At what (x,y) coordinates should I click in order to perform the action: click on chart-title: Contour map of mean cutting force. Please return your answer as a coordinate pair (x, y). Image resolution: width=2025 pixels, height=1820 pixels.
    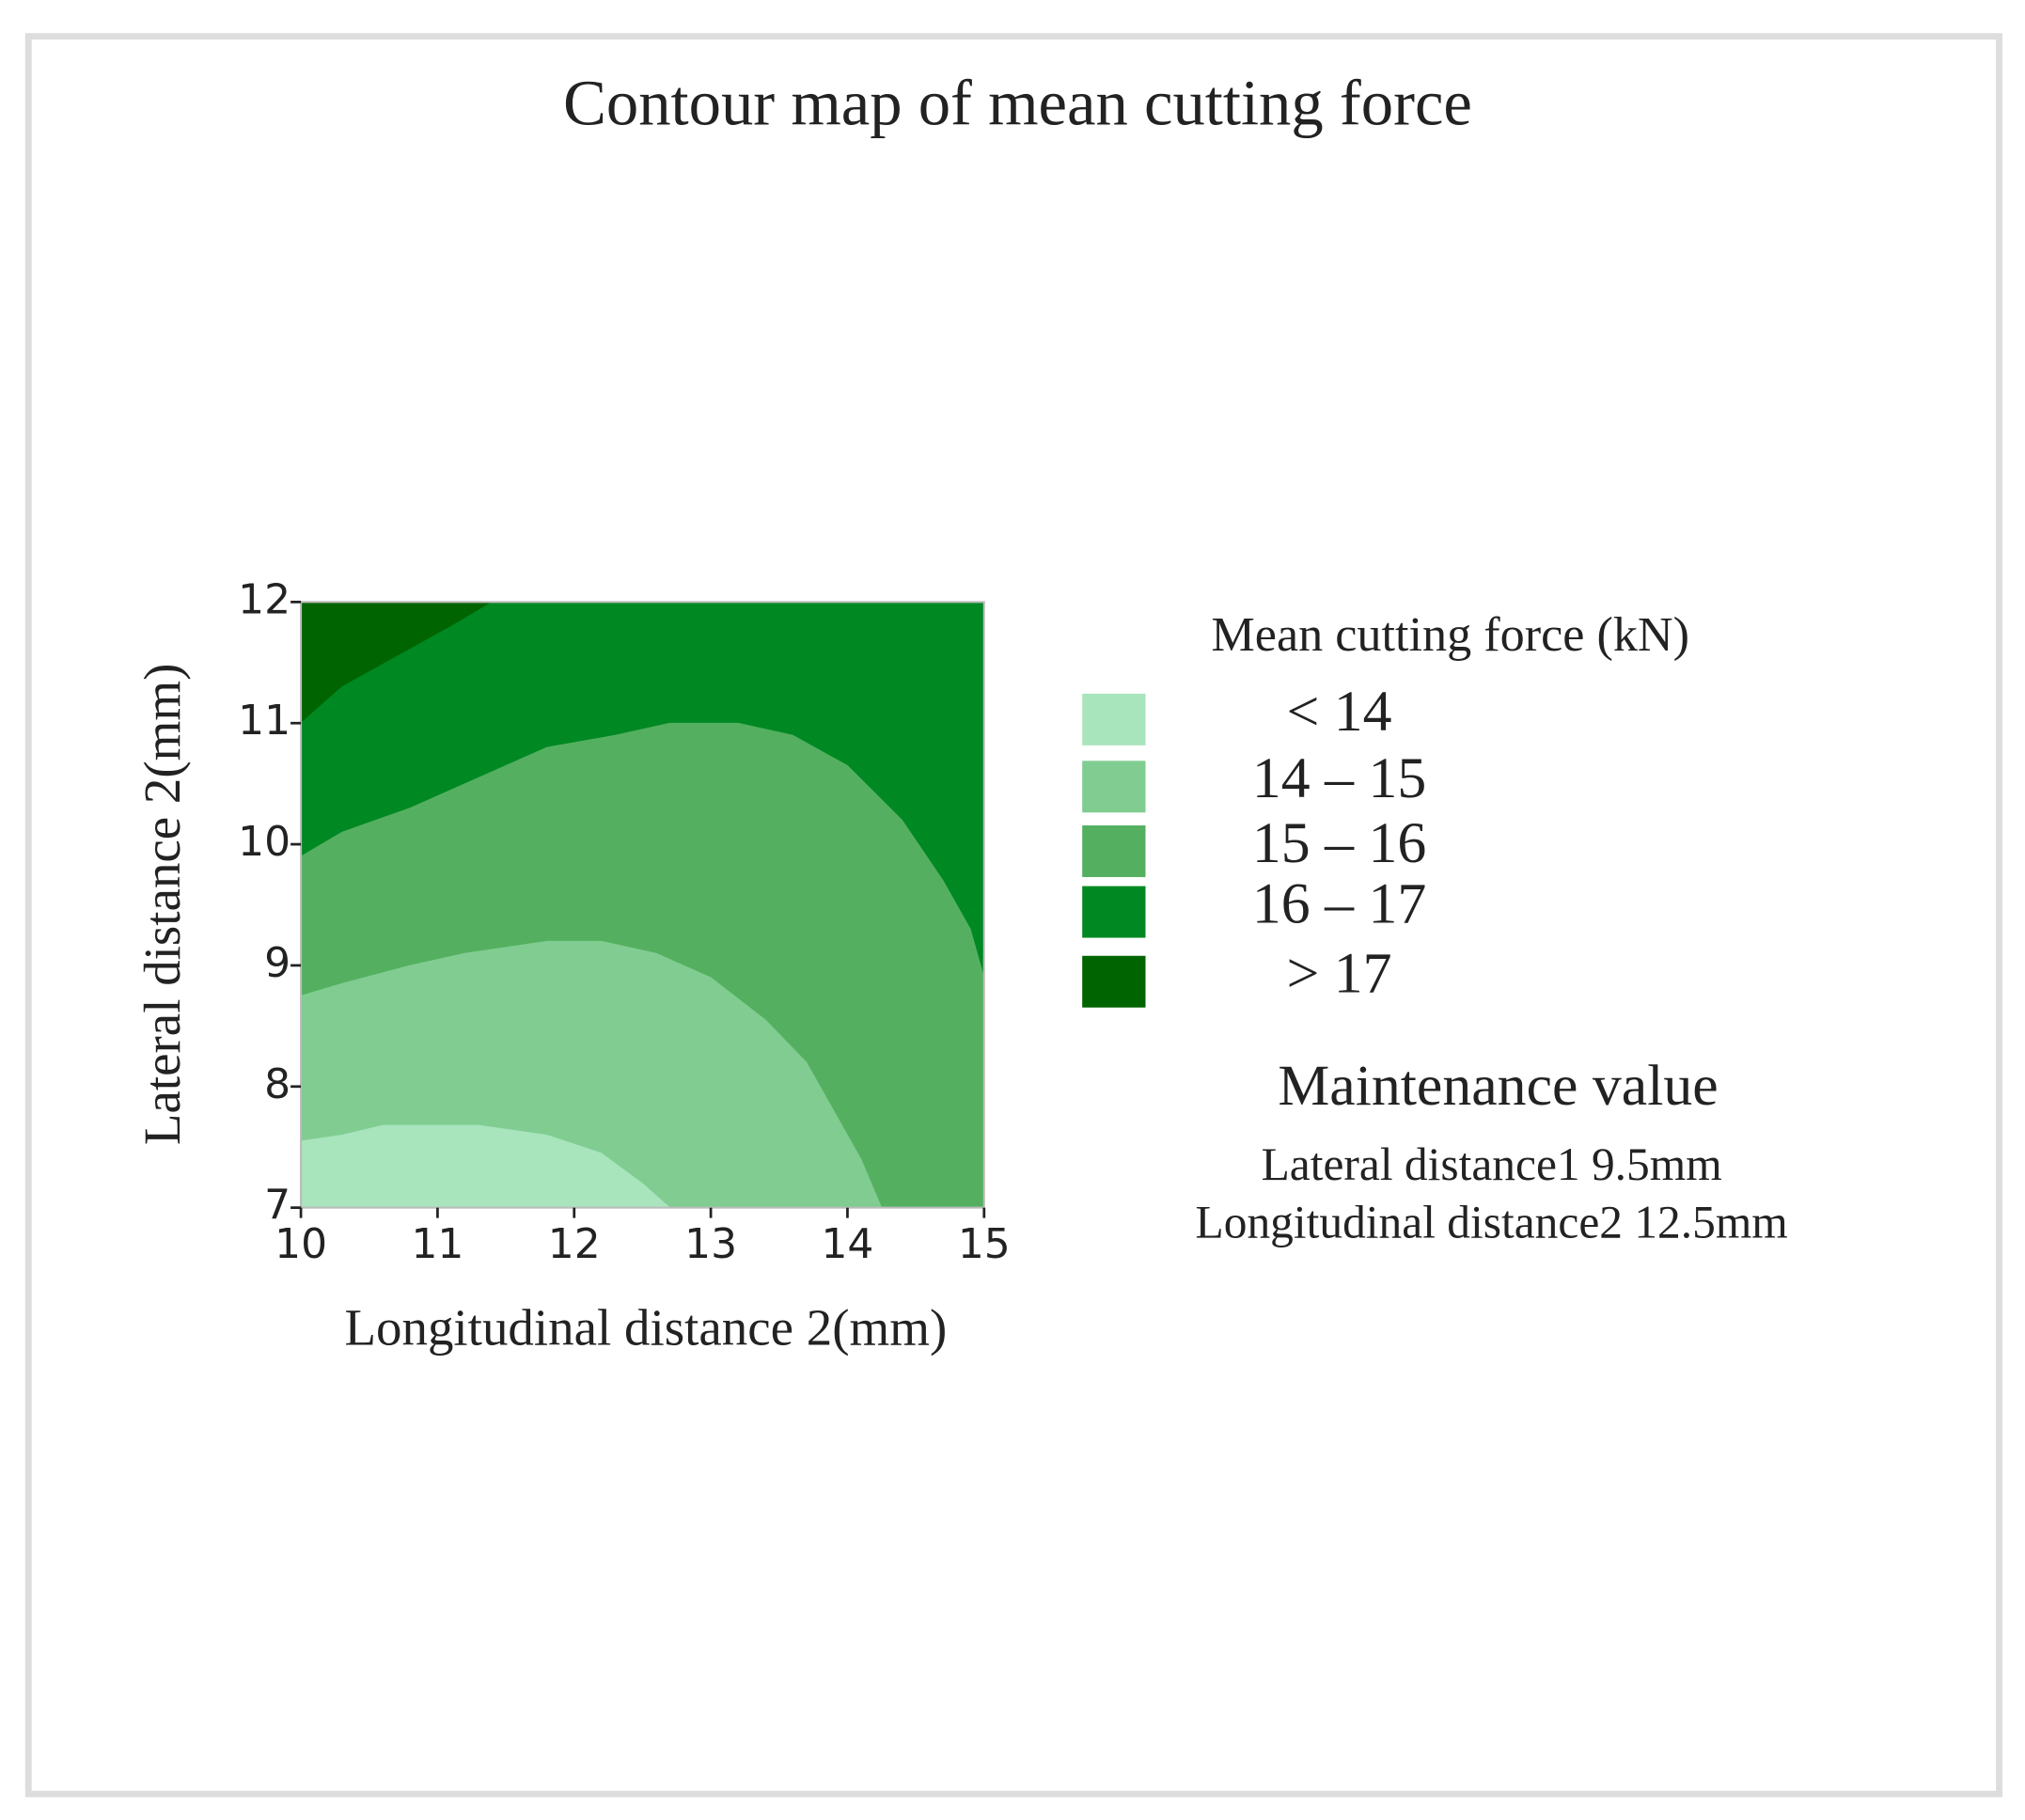
    Looking at the image, I should click on (1017, 103).